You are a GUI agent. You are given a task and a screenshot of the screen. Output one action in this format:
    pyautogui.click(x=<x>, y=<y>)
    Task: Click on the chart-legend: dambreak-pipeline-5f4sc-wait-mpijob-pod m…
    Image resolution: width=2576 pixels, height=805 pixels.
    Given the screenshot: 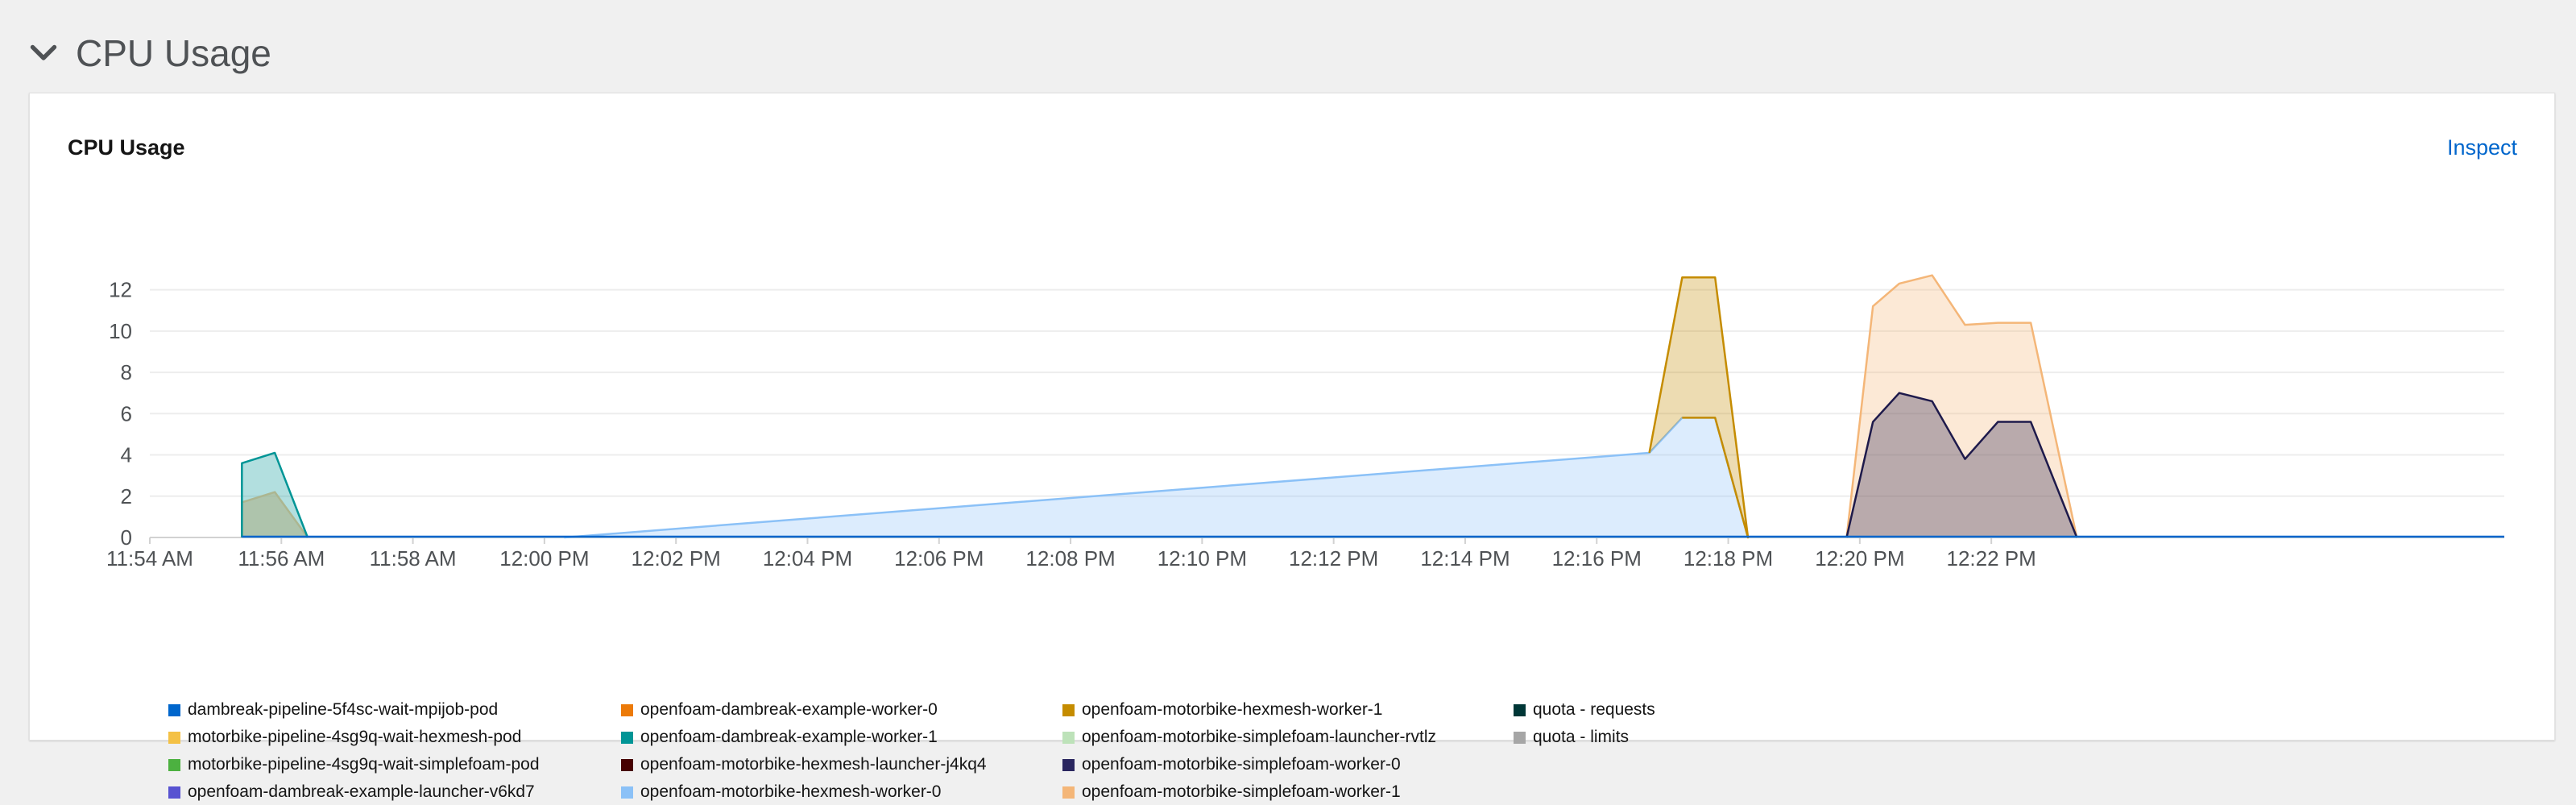 What is the action you would take?
    pyautogui.click(x=973, y=753)
    